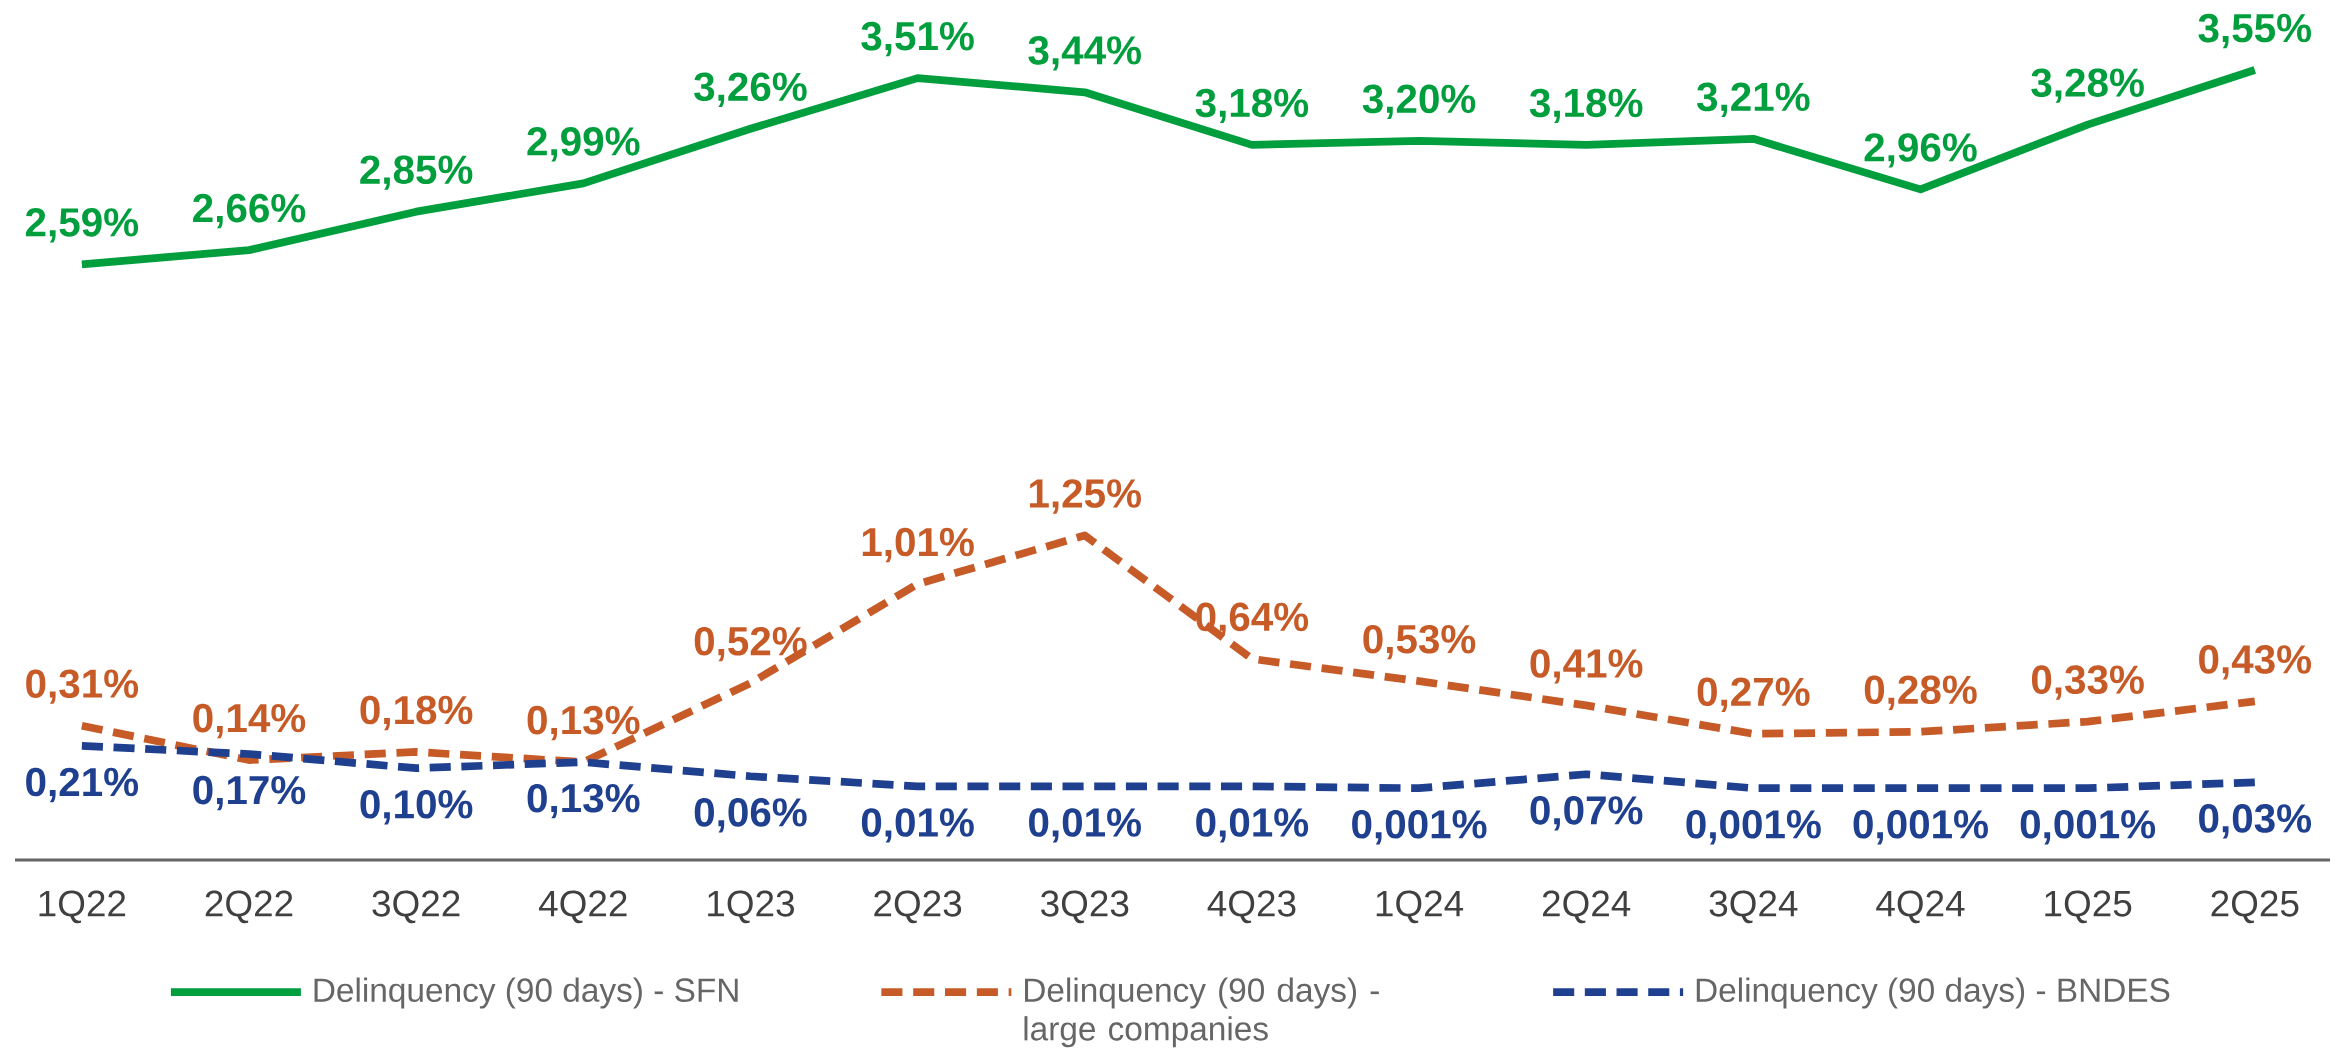 Image resolution: width=2348 pixels, height=1058 pixels. What do you see at coordinates (1252, 620) in the screenshot?
I see `data-label: 0,64%` at bounding box center [1252, 620].